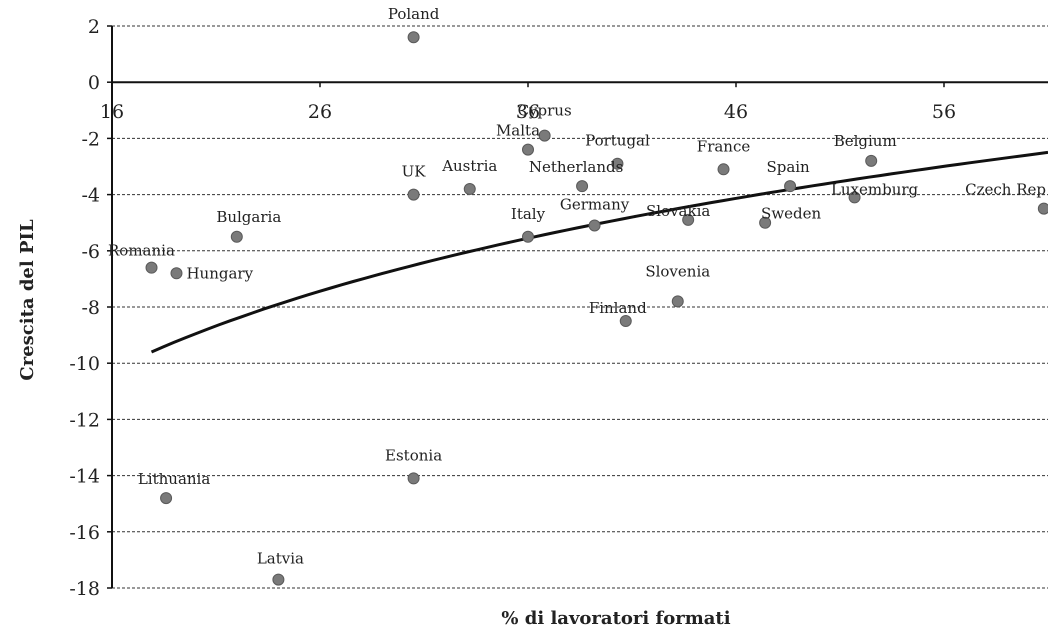  I want to click on point-label: Romania, so click(141, 251).